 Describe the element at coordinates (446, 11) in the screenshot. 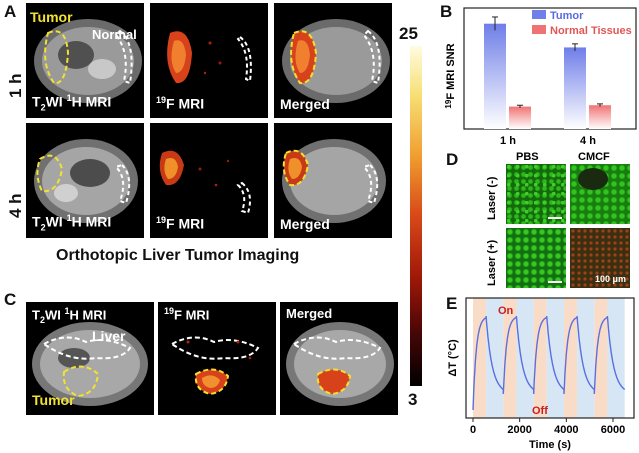

I see `panel-b-letter: B` at that location.